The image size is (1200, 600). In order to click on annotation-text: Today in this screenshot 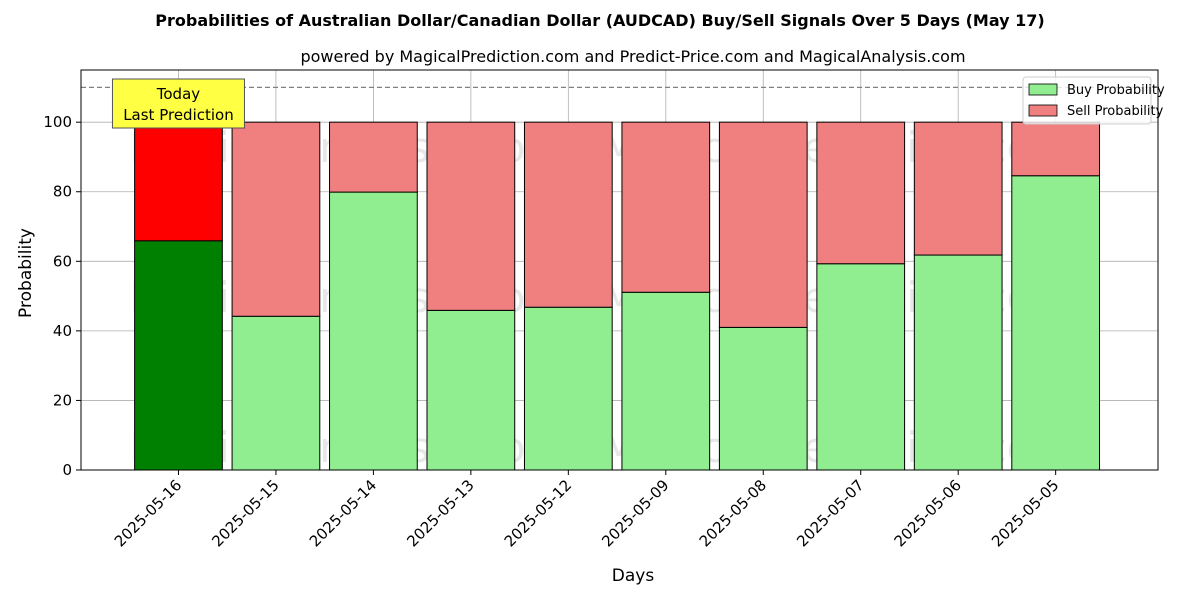, I will do `click(178, 94)`.